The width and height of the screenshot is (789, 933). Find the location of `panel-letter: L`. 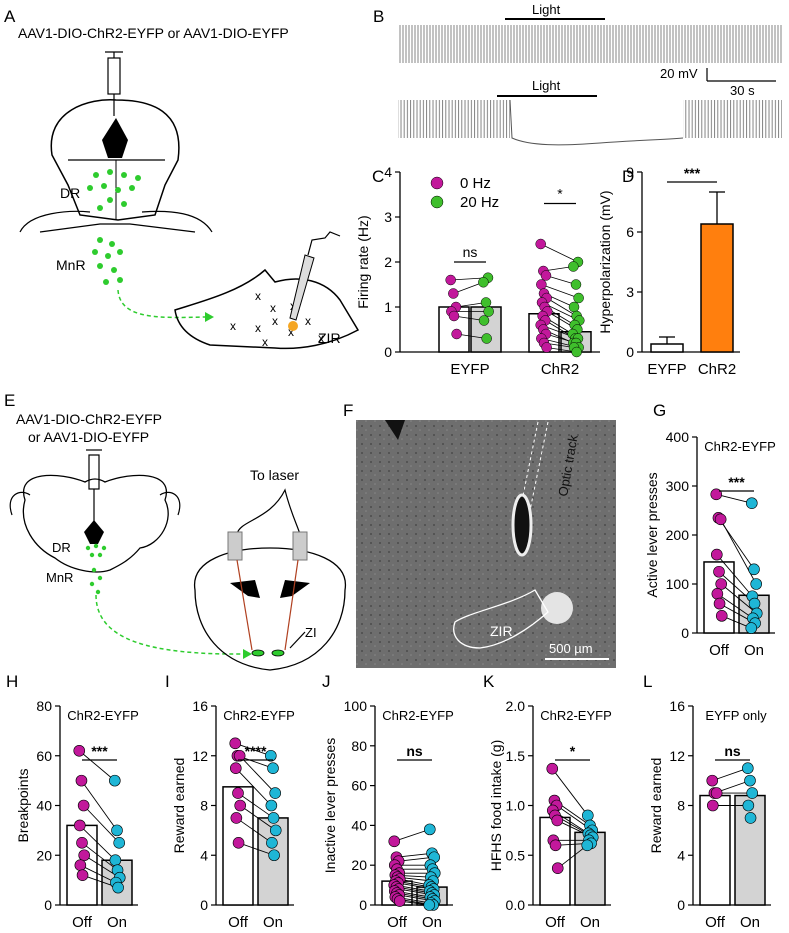

panel-letter: L is located at coordinates (647, 681).